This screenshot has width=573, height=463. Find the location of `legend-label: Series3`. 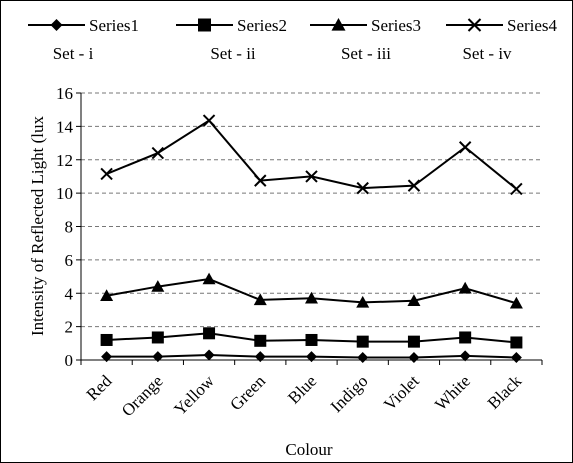

legend-label: Series3 is located at coordinates (396, 25).